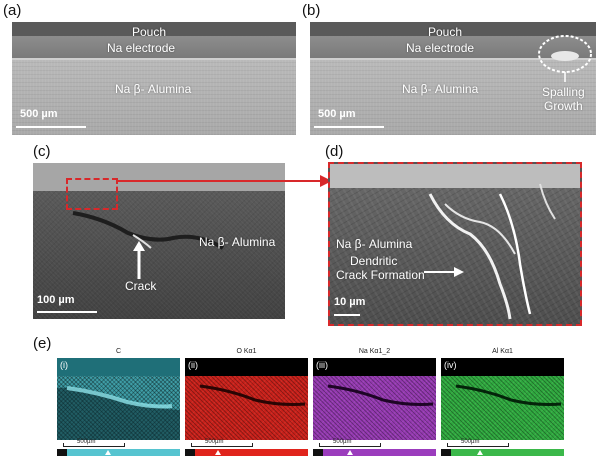 The height and width of the screenshot is (462, 600). I want to click on scale-label-a: 500 µm, so click(39, 114).